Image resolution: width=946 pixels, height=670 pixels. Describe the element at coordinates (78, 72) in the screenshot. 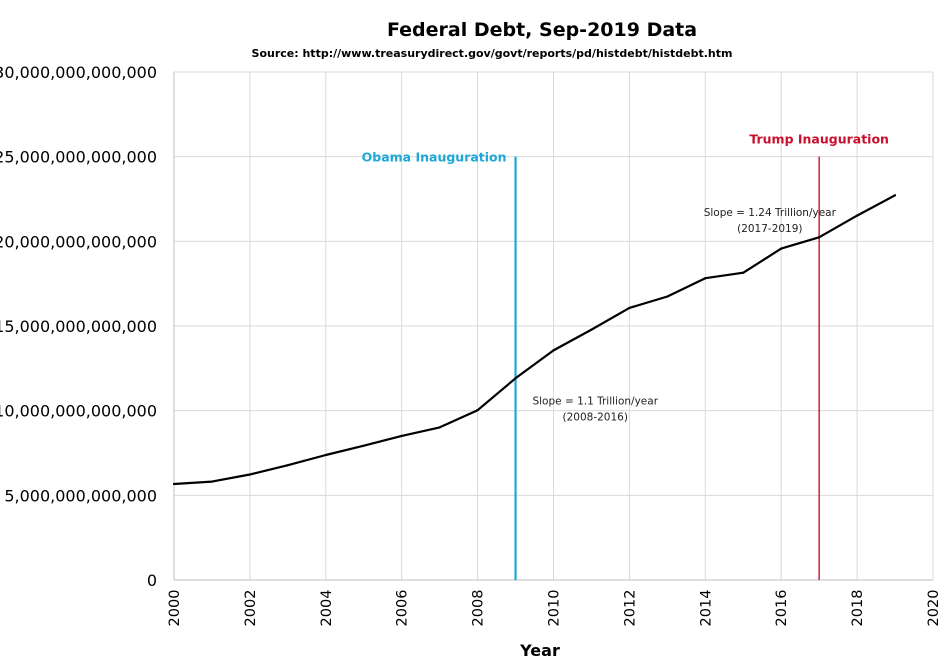

I see `y-tick-label: 30,000,000,000,000` at that location.